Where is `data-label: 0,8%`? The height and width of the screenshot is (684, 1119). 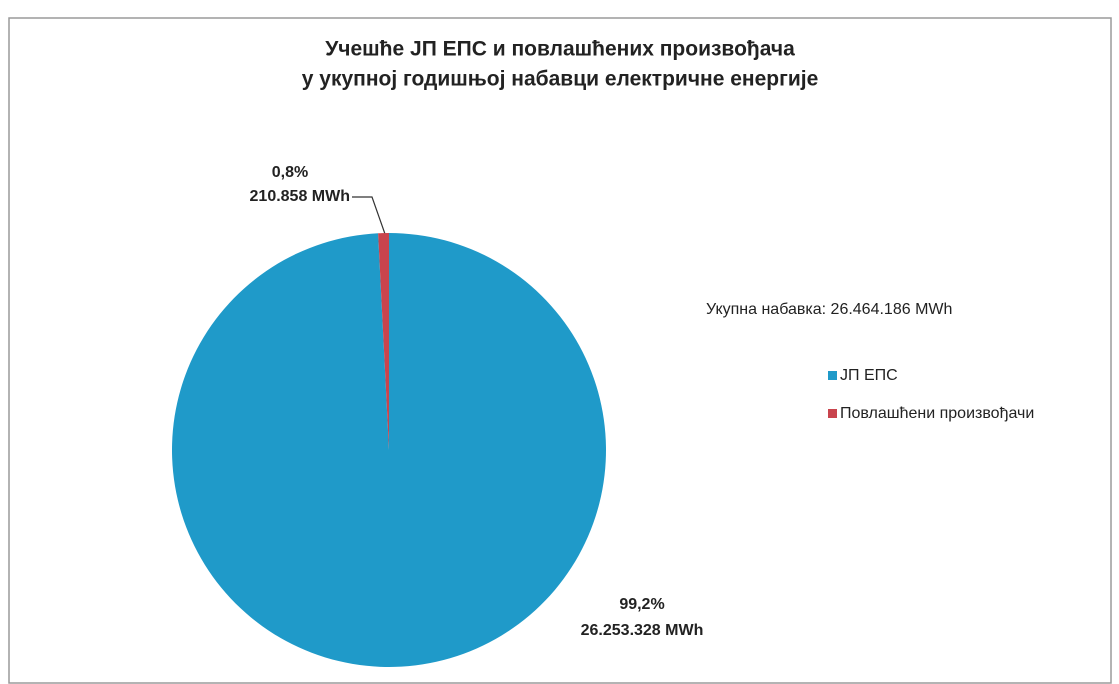
data-label: 0,8% is located at coordinates (290, 172).